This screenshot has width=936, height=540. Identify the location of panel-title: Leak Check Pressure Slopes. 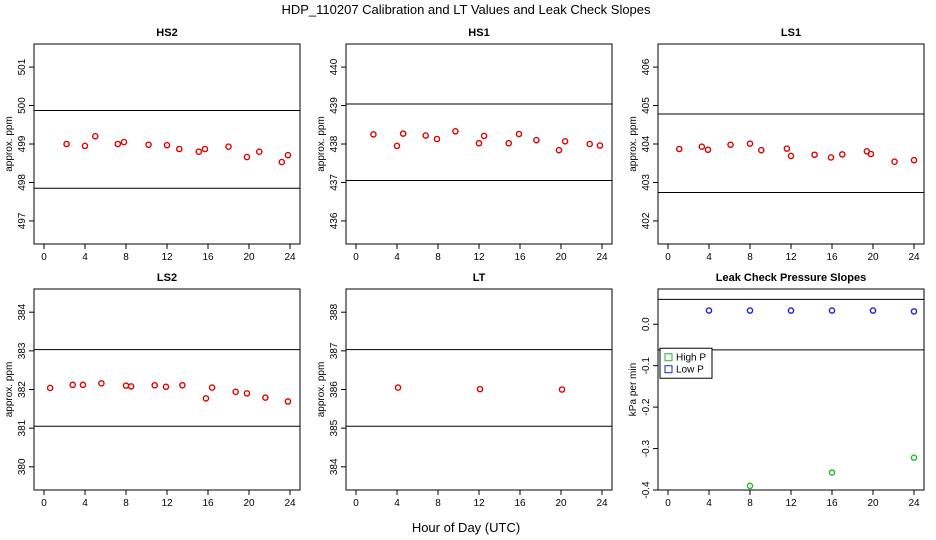
(791, 278).